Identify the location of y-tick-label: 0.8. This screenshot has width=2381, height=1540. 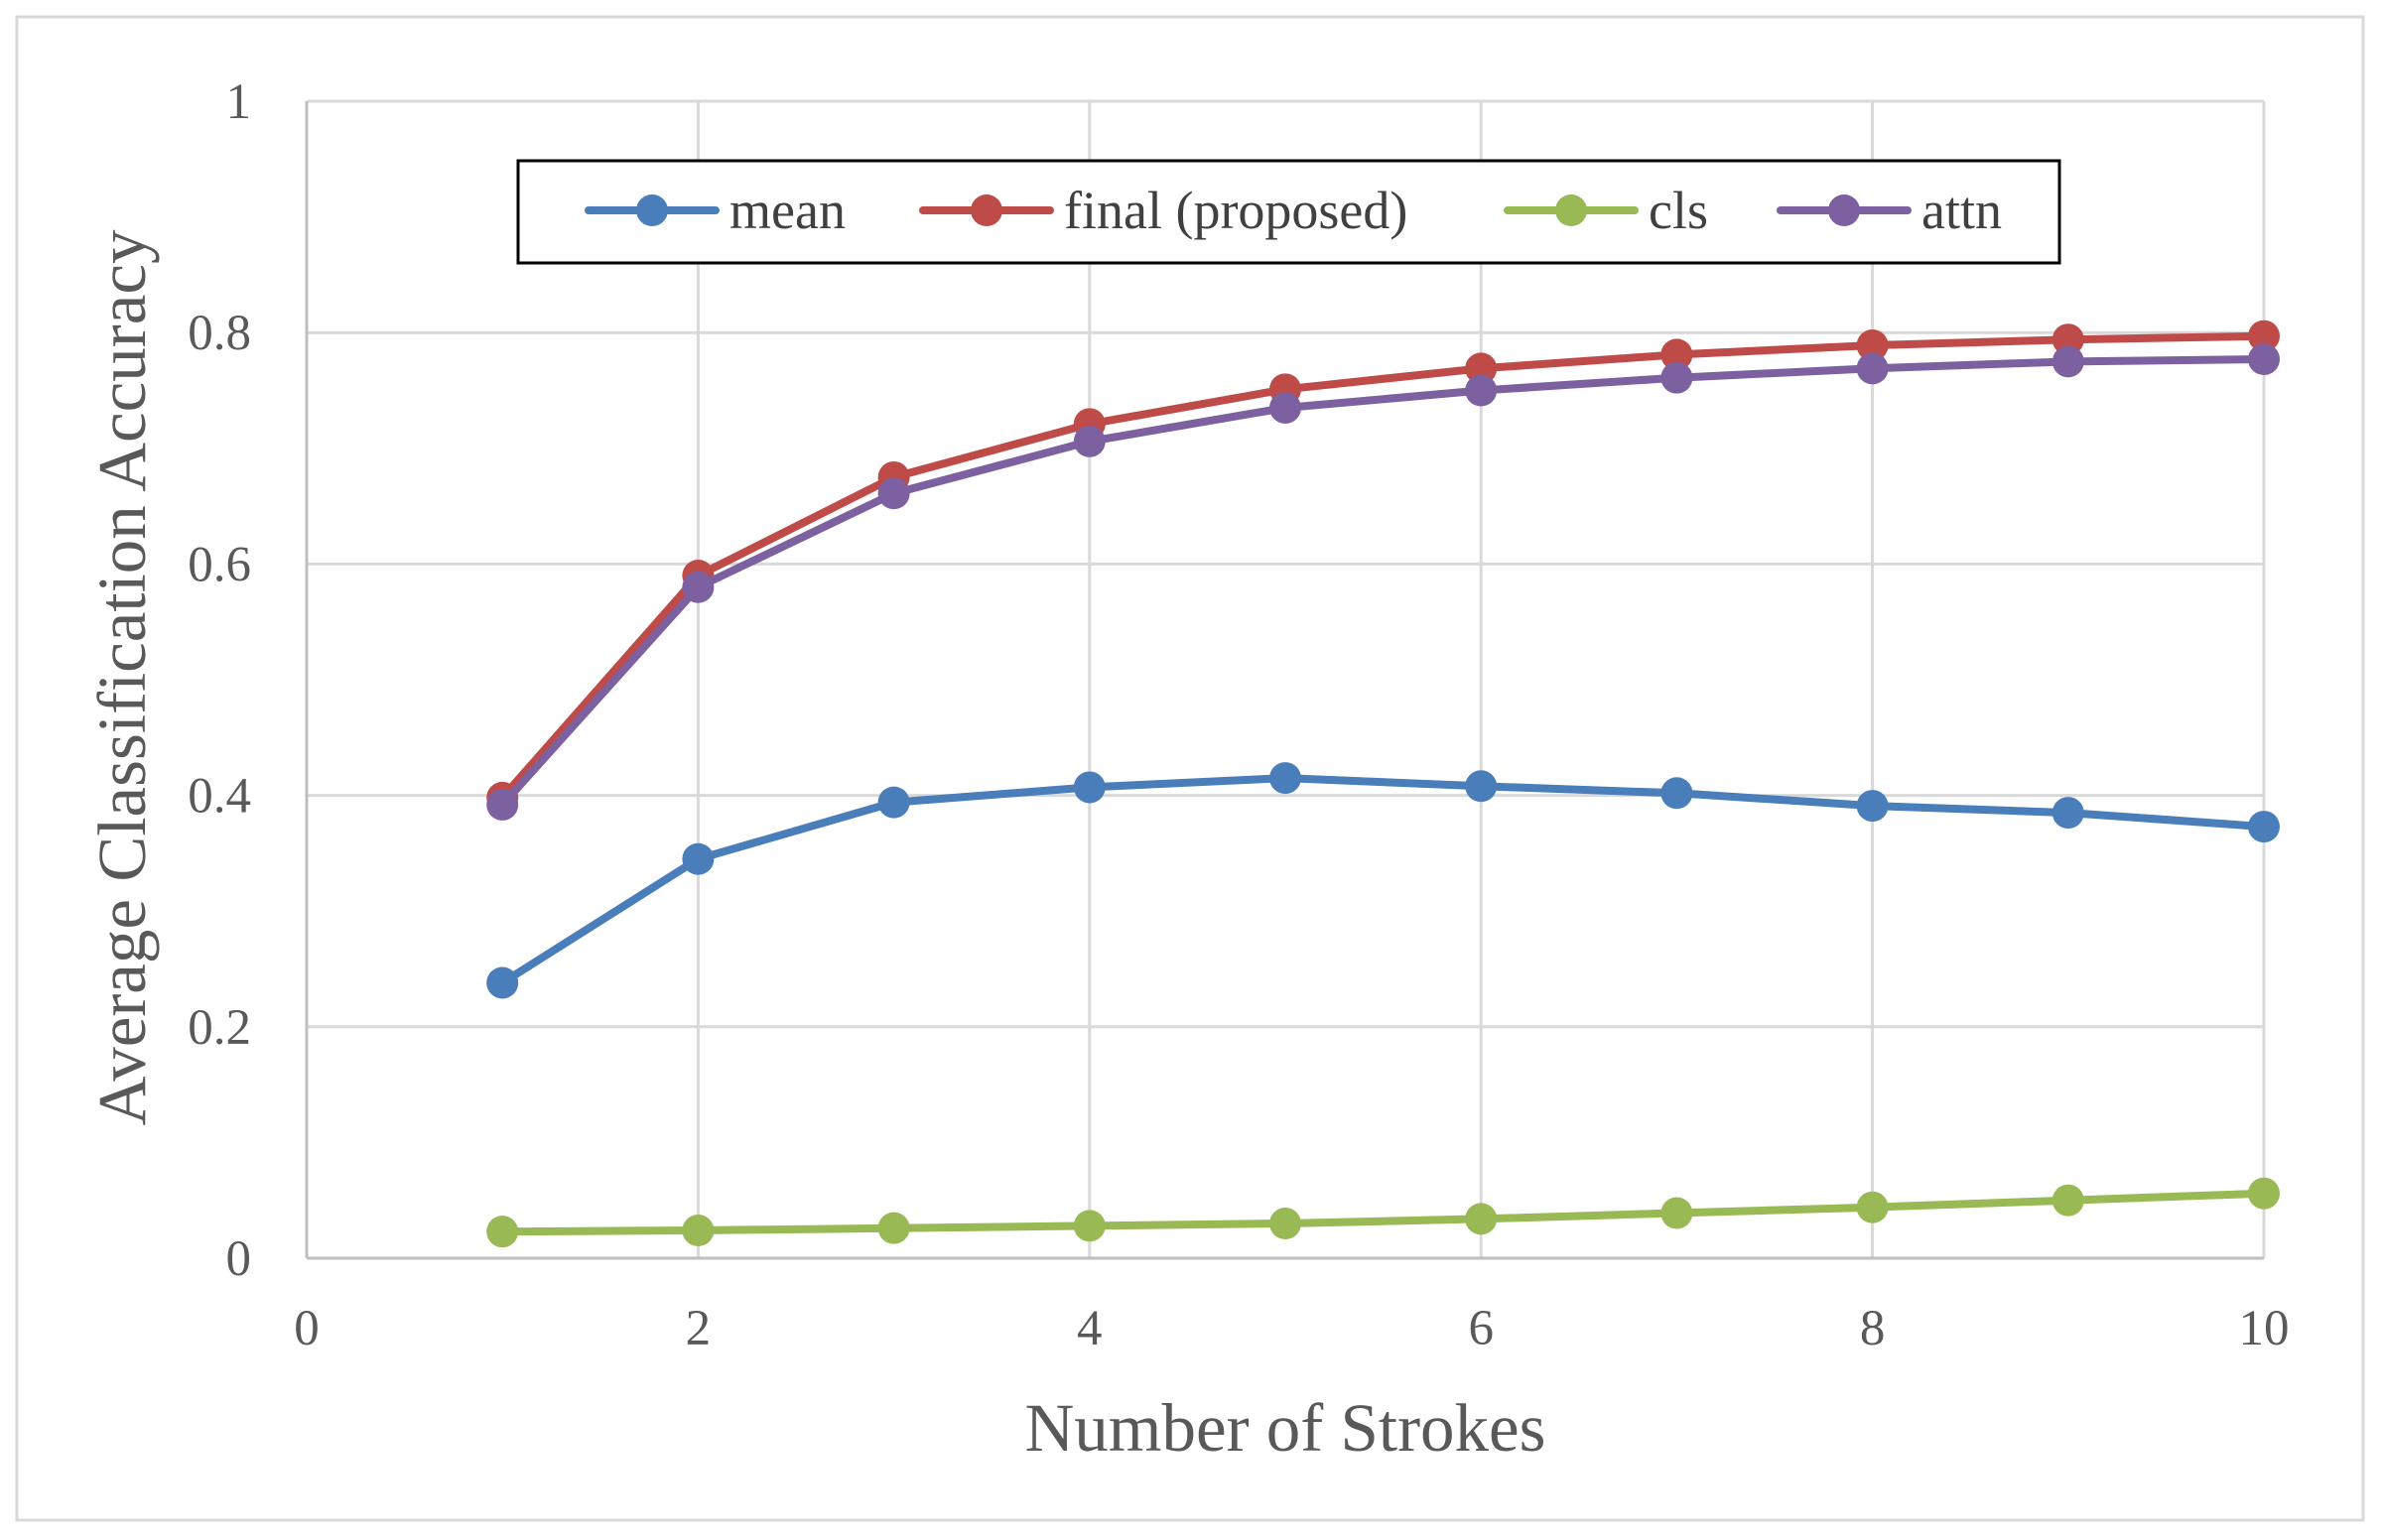
(219, 333).